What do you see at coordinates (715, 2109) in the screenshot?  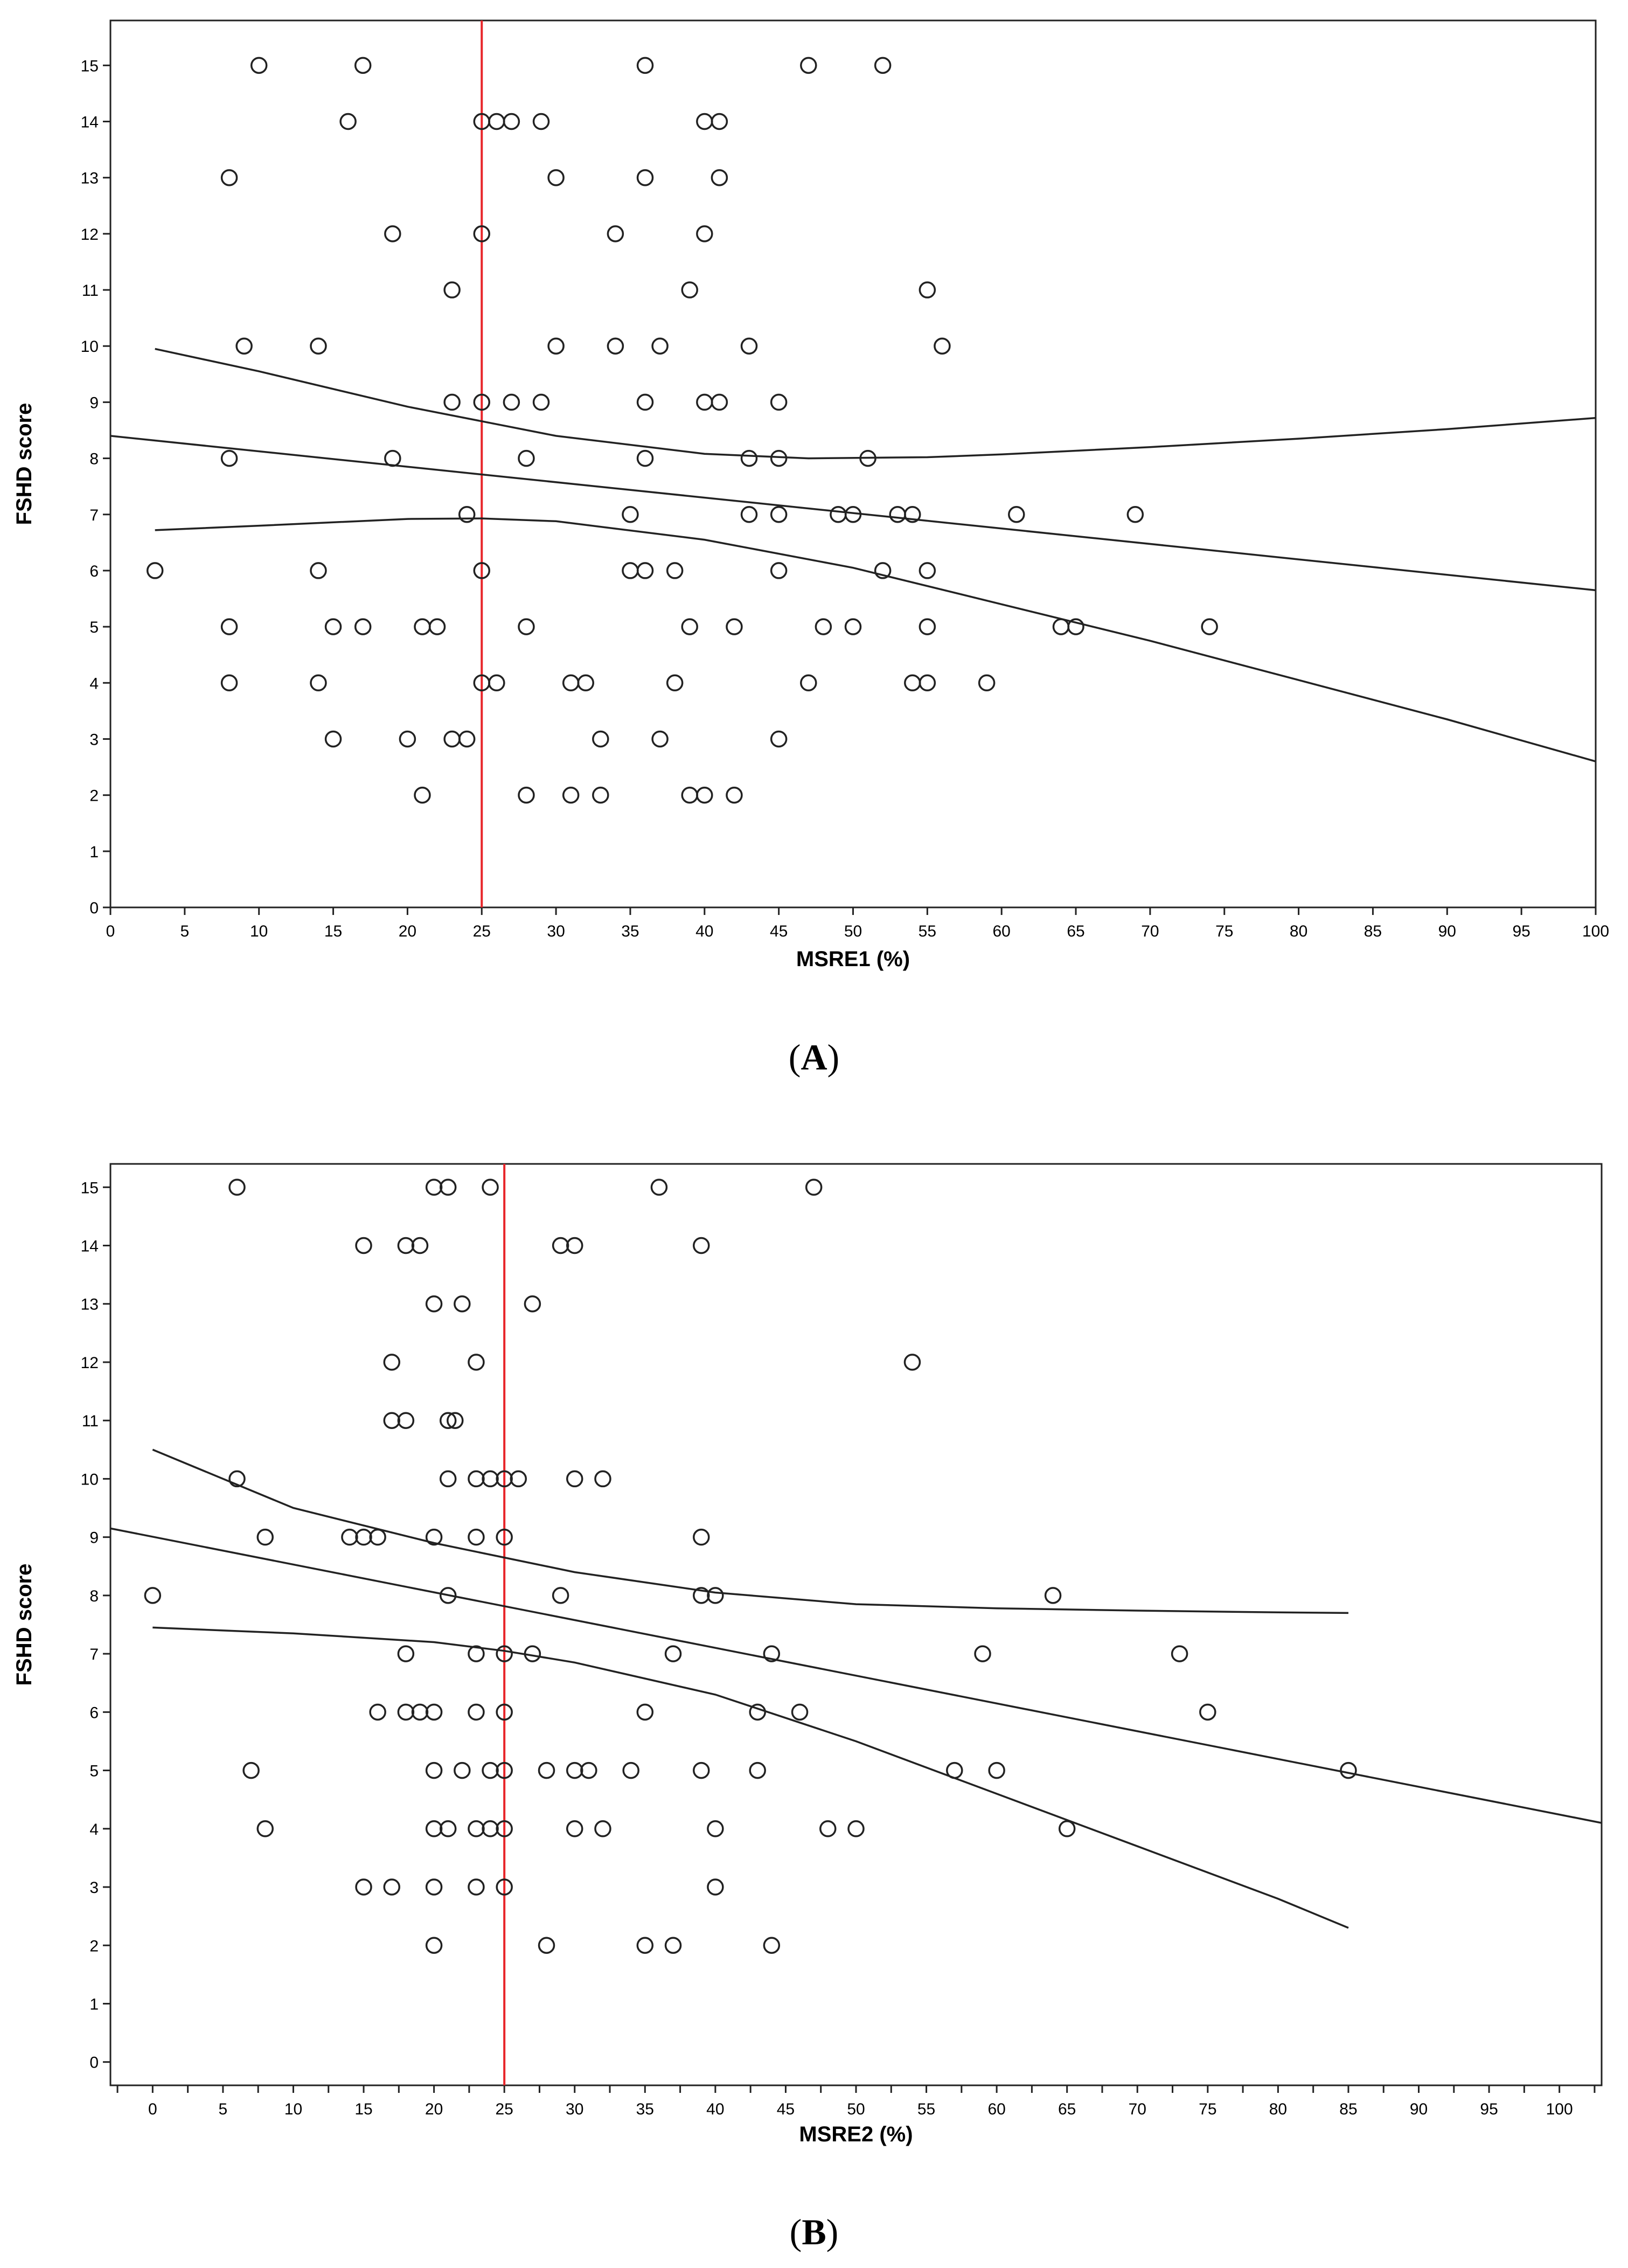 I see `x-tick-label: 40` at bounding box center [715, 2109].